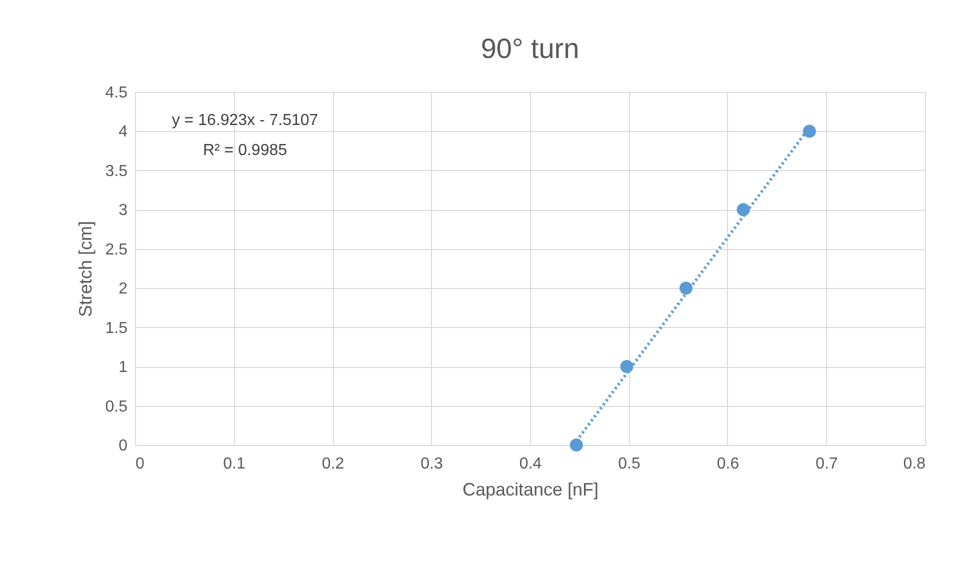 The height and width of the screenshot is (573, 958). Describe the element at coordinates (333, 464) in the screenshot. I see `x-tick-label: 0.2` at that location.